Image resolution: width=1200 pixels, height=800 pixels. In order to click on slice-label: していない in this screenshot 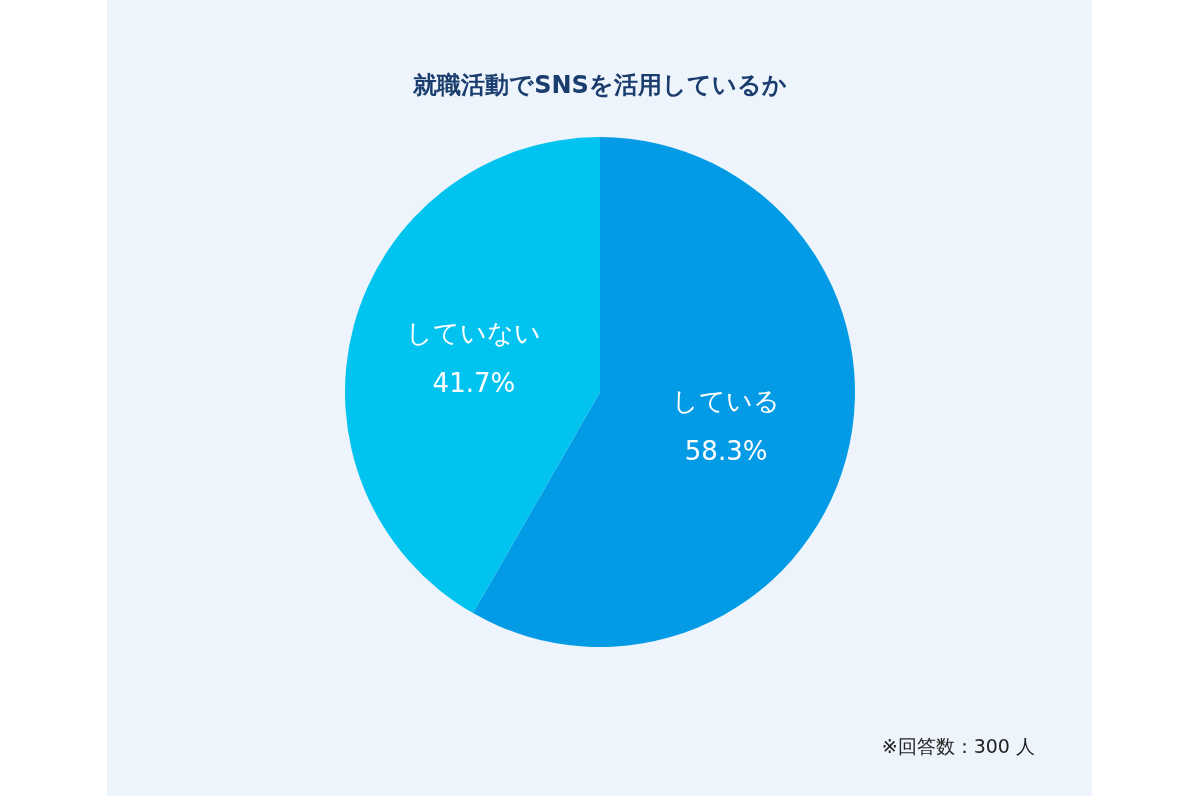, I will do `click(474, 333)`.